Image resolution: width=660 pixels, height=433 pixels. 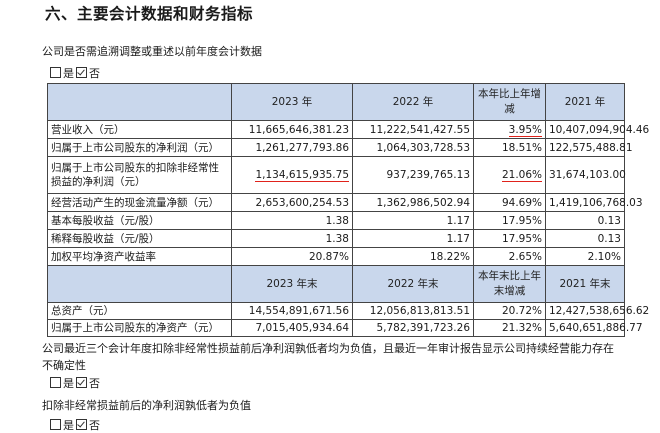 What do you see at coordinates (509, 311) in the screenshot?
I see `change-value: 20.72%` at bounding box center [509, 311].